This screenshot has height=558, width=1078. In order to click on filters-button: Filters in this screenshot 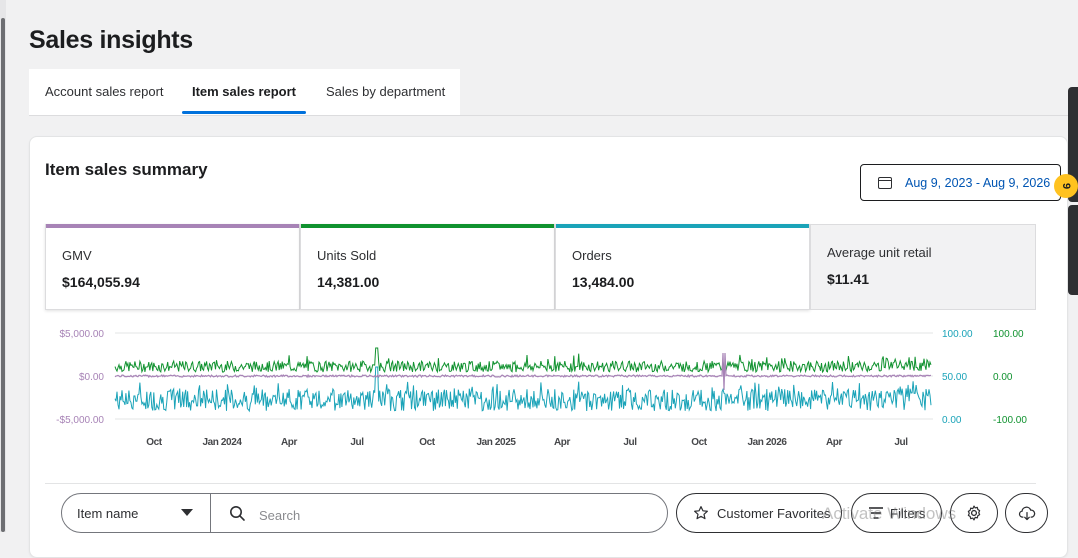, I will do `click(896, 513)`.